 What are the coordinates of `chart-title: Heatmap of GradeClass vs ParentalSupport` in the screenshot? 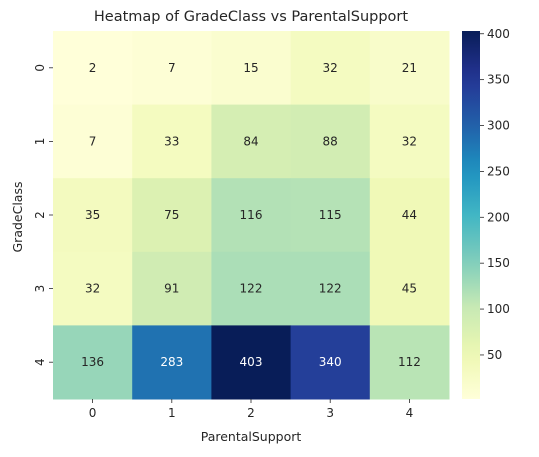 It's located at (251, 17).